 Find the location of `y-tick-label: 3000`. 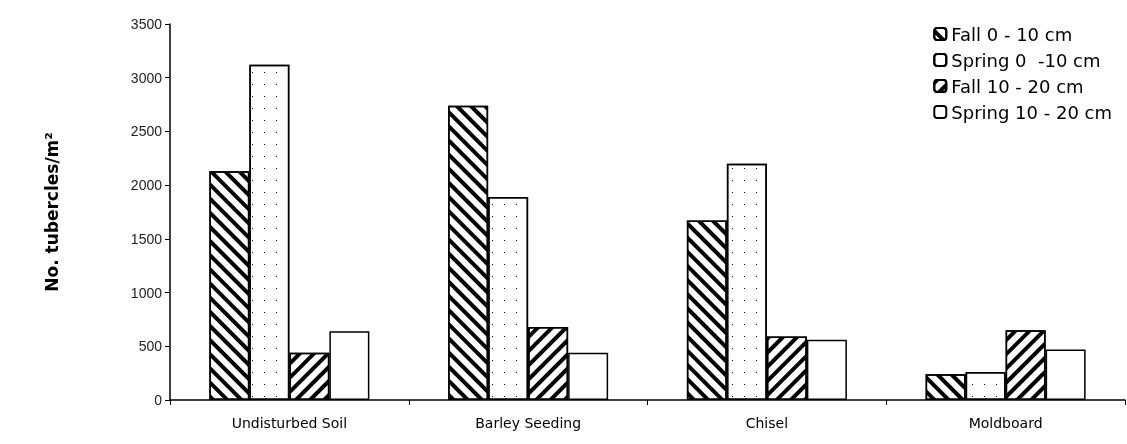

y-tick-label: 3000 is located at coordinates (146, 77).